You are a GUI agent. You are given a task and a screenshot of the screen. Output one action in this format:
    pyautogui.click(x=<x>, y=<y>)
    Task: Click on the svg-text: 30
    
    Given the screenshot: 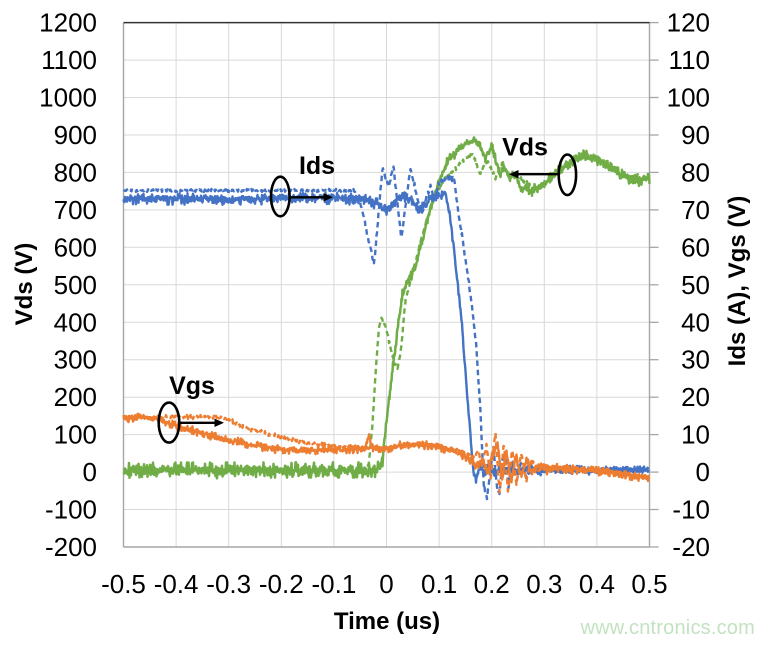 What is the action you would take?
    pyautogui.click(x=695, y=360)
    